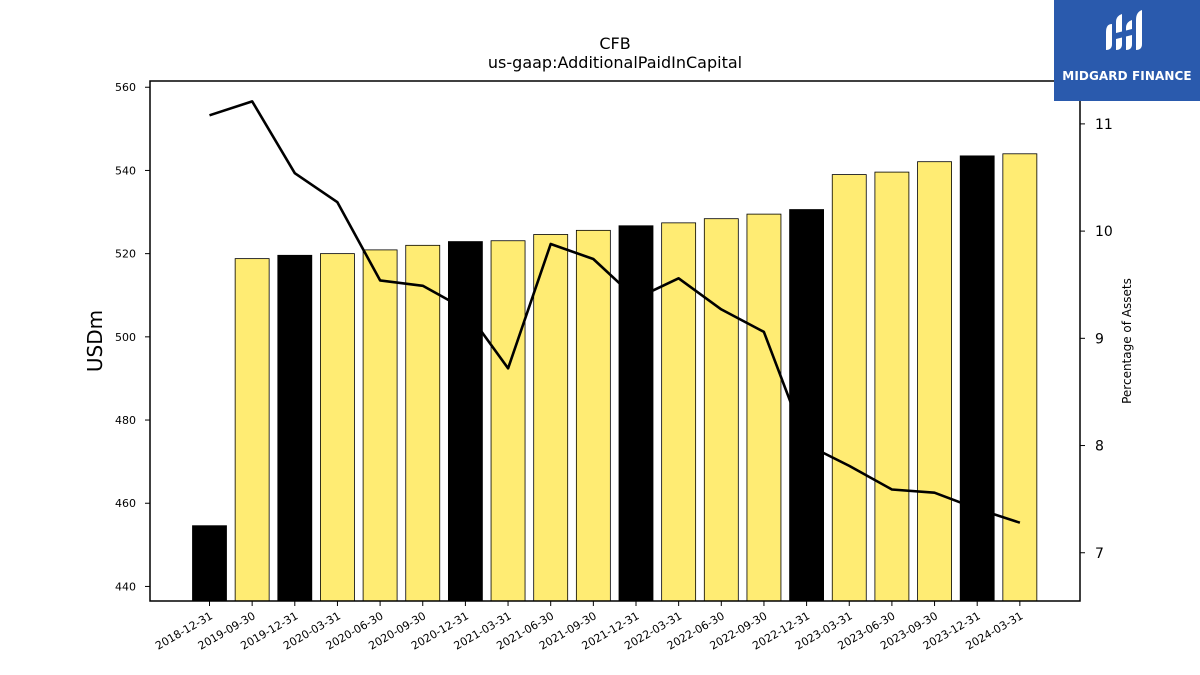 The height and width of the screenshot is (675, 1200). I want to click on y-tick-label: 480, so click(125, 420).